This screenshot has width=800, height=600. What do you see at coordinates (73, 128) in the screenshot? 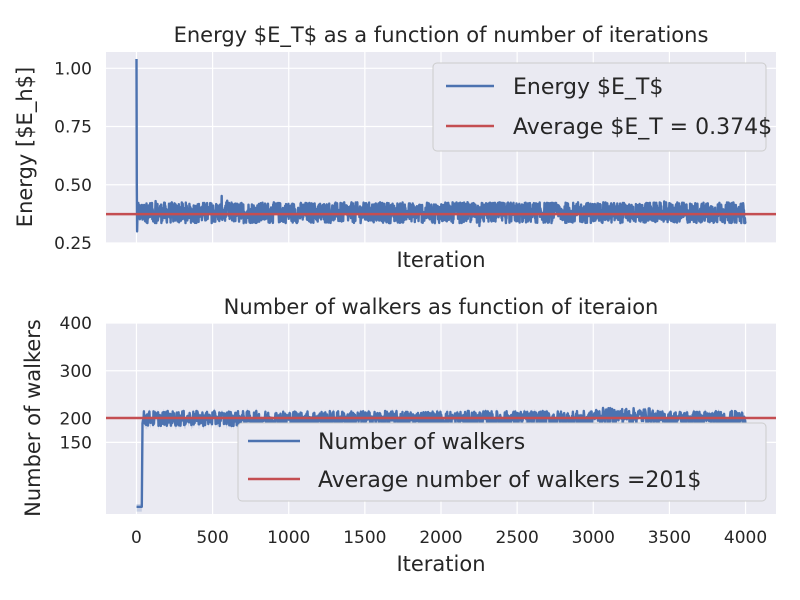
I see `energy-y-tick-label: 0.75` at bounding box center [73, 128].